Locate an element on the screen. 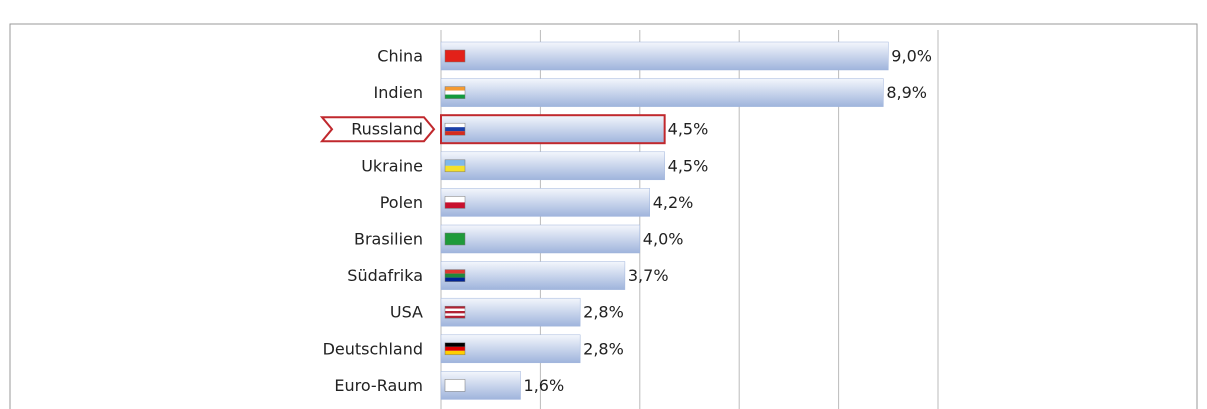 The width and height of the screenshot is (1207, 409). category-label: Deutschland is located at coordinates (373, 348).